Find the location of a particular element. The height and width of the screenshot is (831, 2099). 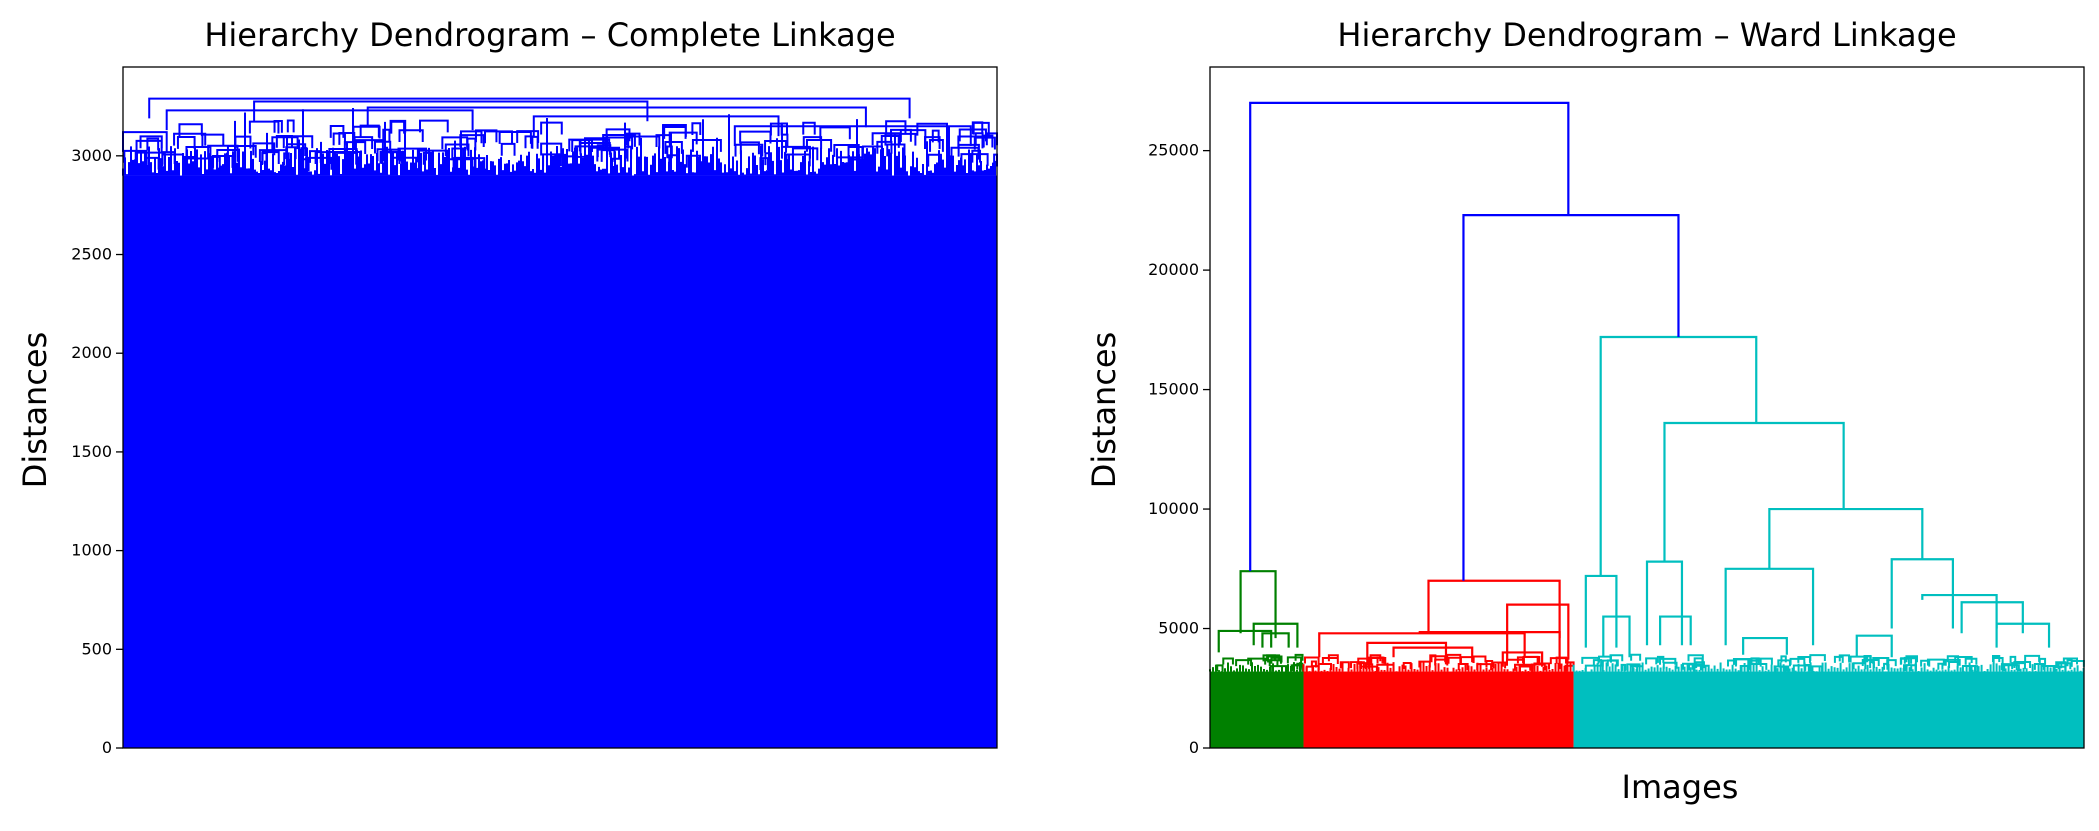

y-ticks-complete: 0 500 1000 1500 2000 2500 3000 is located at coordinates (97, 451).